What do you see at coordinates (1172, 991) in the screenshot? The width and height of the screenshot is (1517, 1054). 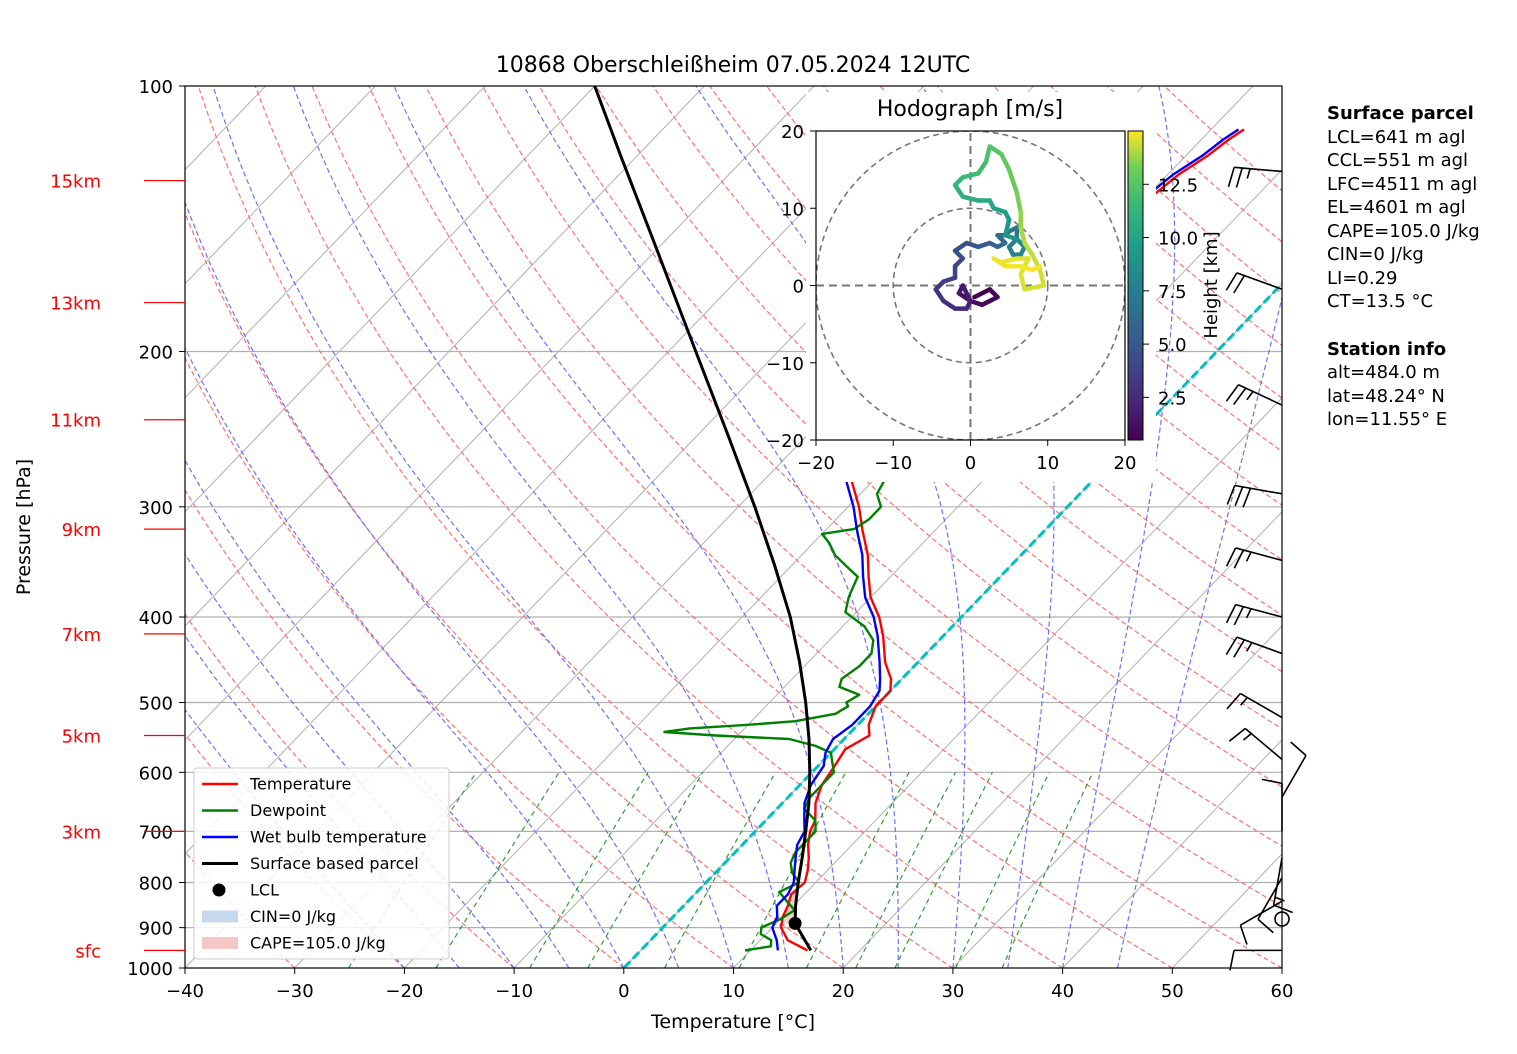 I see `x-tick-label: 50` at bounding box center [1172, 991].